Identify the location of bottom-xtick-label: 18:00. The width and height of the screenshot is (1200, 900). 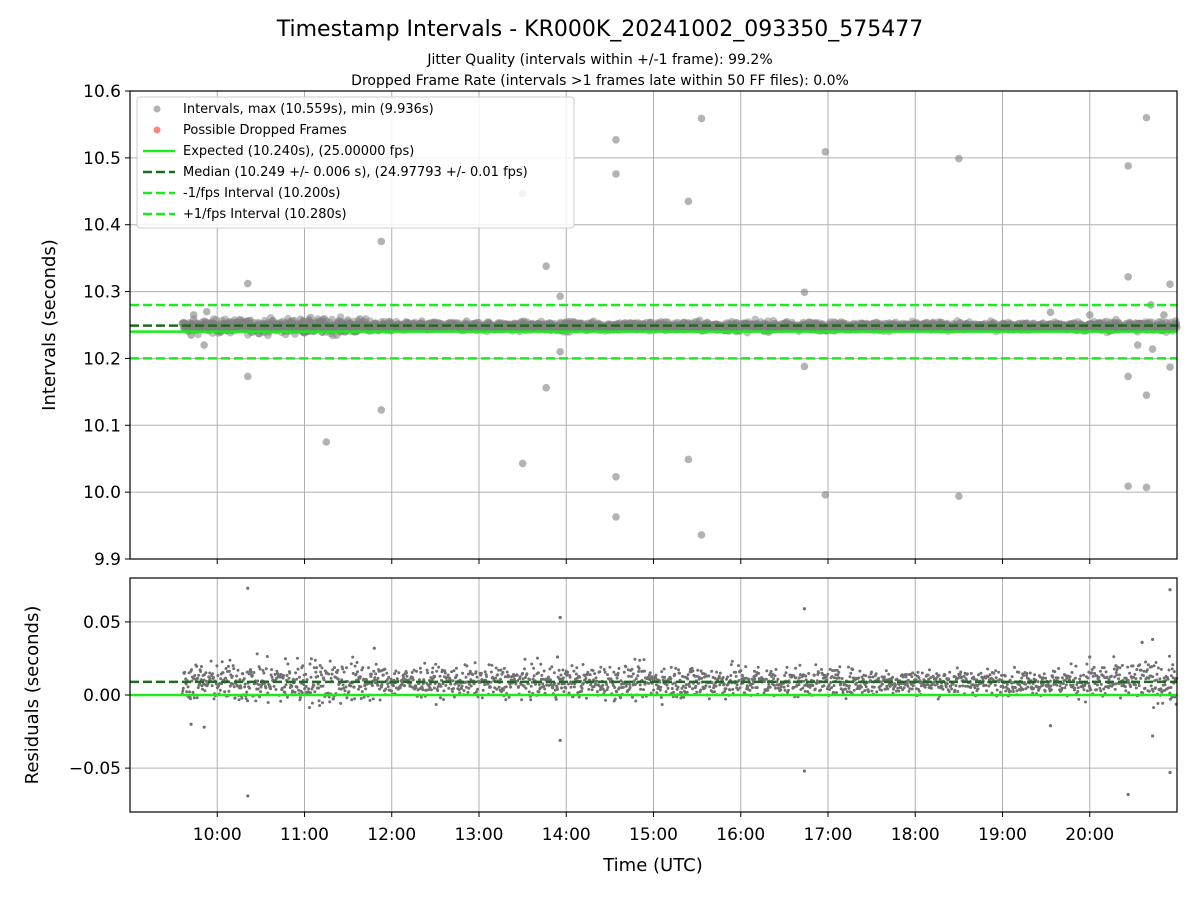
(915, 835).